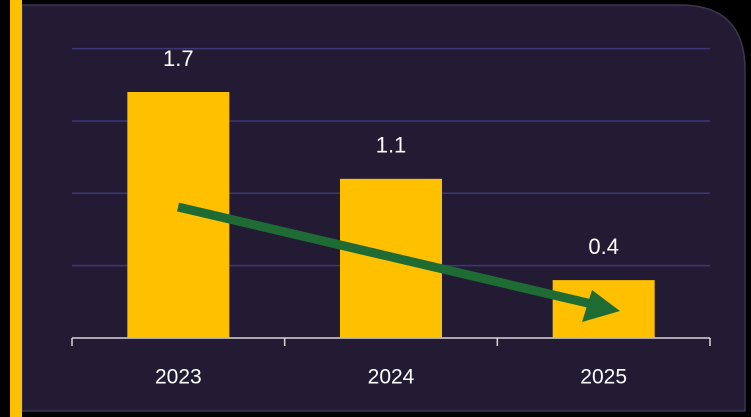  Describe the element at coordinates (16, 208) in the screenshot. I see `accent-stripe` at that location.